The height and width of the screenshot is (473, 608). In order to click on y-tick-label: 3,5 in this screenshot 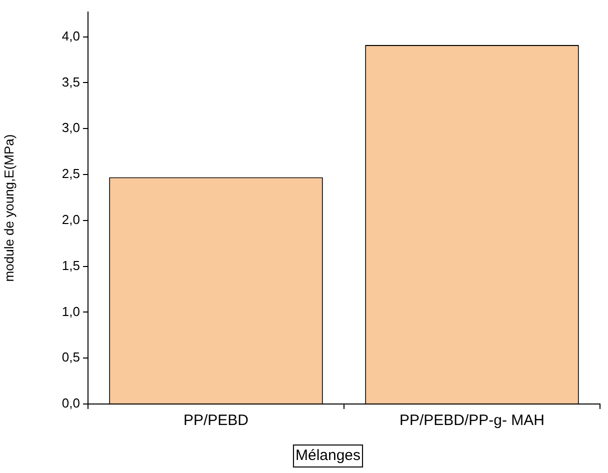, I will do `click(71, 82)`.